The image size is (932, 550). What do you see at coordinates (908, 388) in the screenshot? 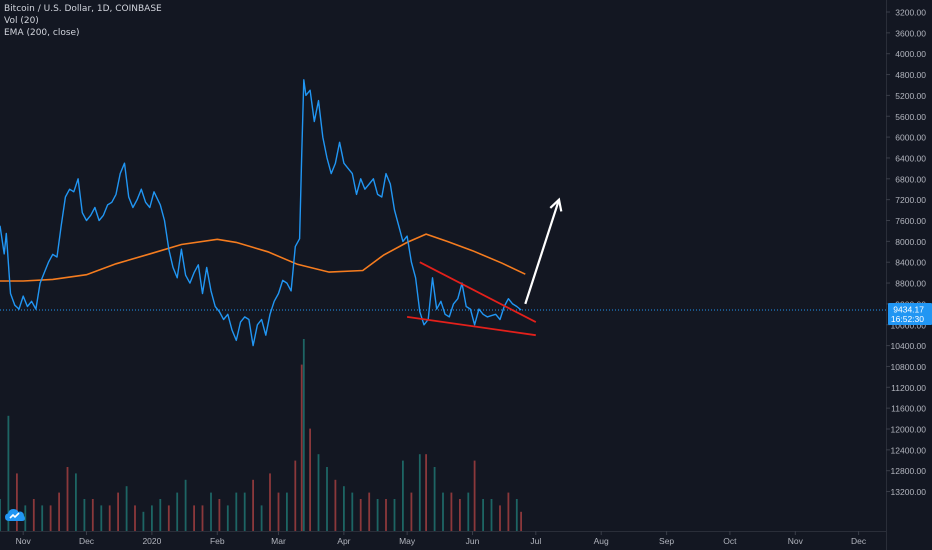
I see `price-tick-label: 11200.00` at bounding box center [908, 388].